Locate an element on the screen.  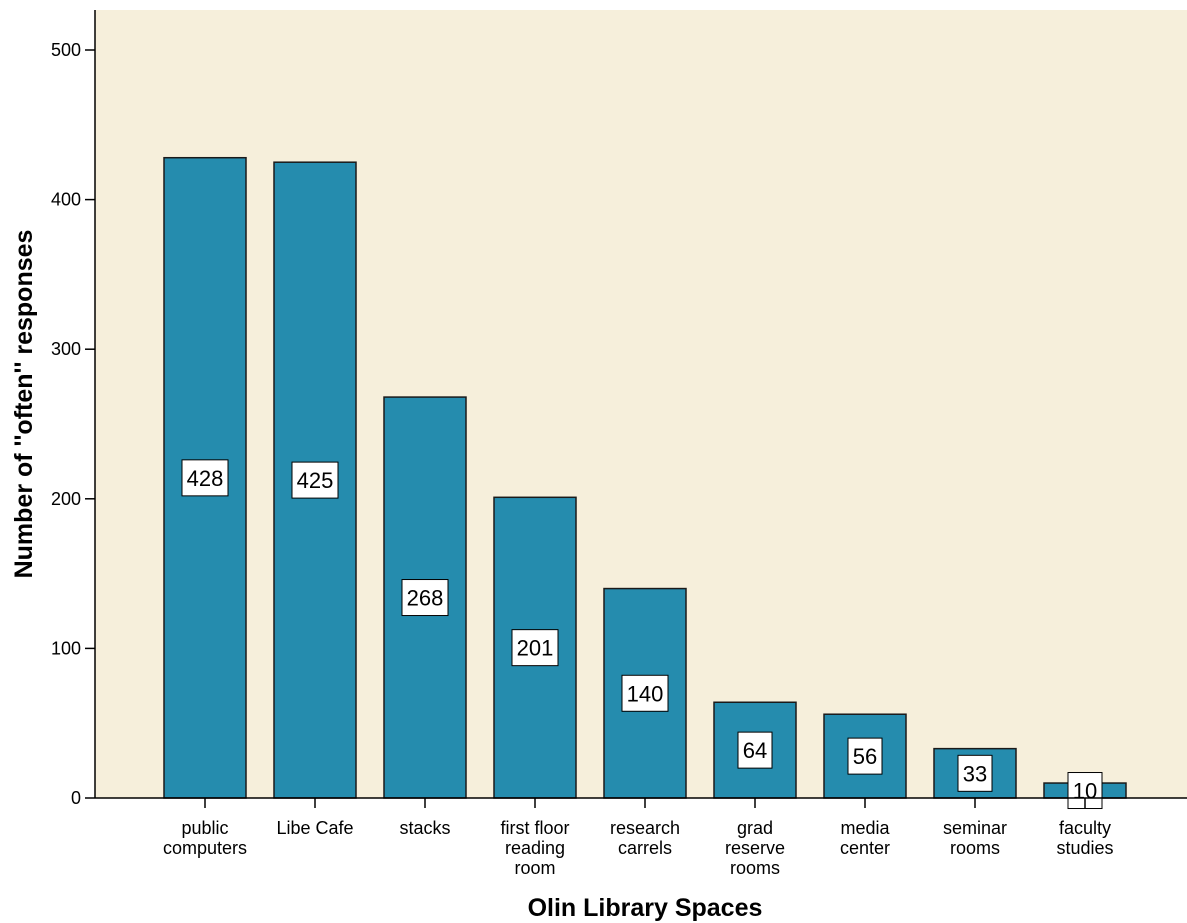
data-label: 56 is located at coordinates (865, 756).